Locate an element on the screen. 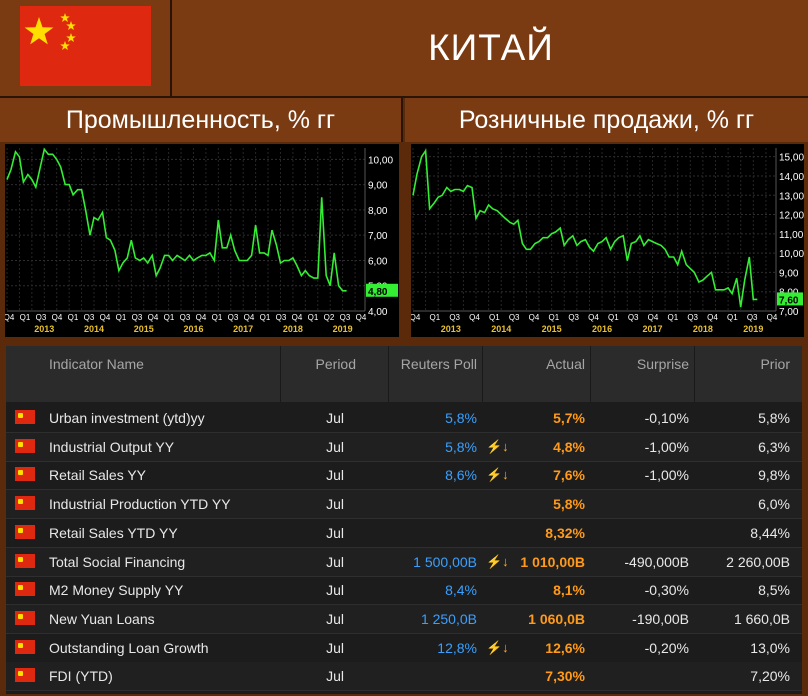  y-tick-label: 7,00 is located at coordinates (378, 236).